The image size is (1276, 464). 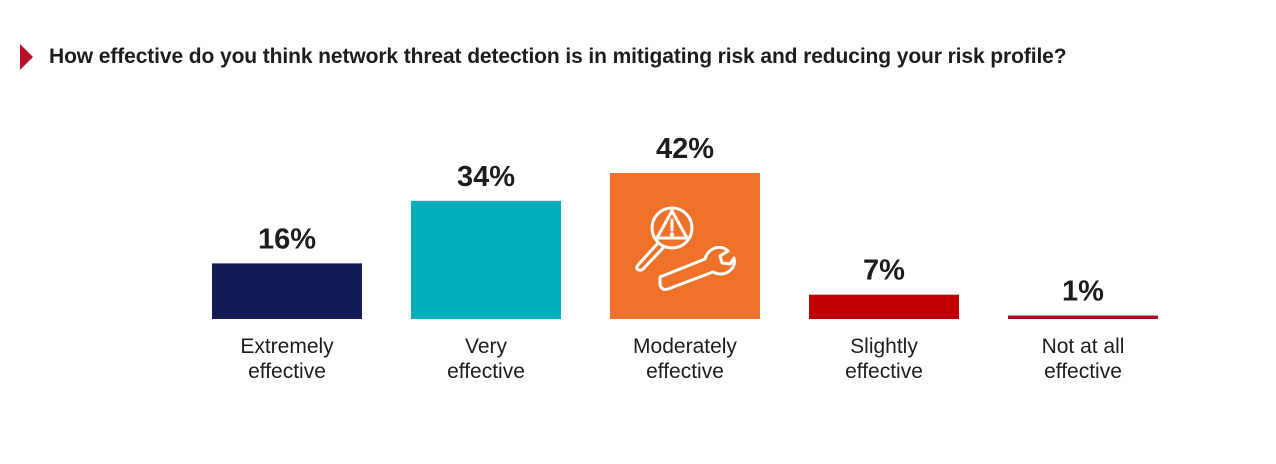 I want to click on magnifier-handle, so click(x=650, y=256).